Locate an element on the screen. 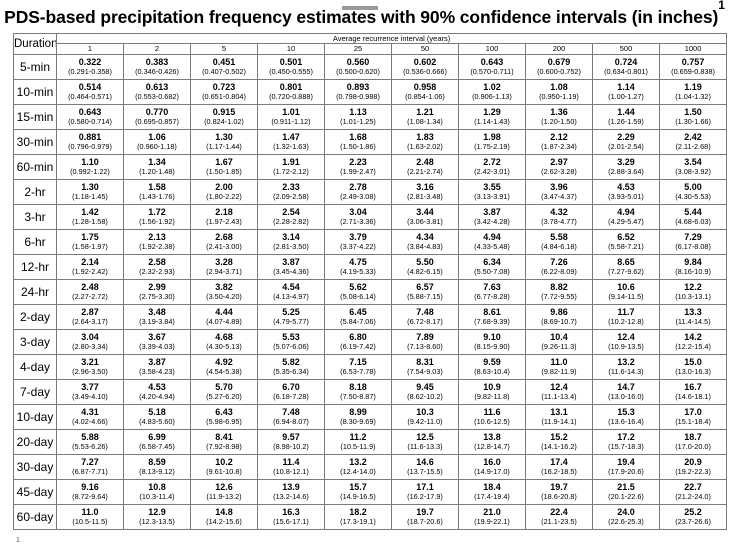 This screenshot has height=544, width=729. estimate-cell: 8.99 (8.30-9.69) is located at coordinates (358, 417).